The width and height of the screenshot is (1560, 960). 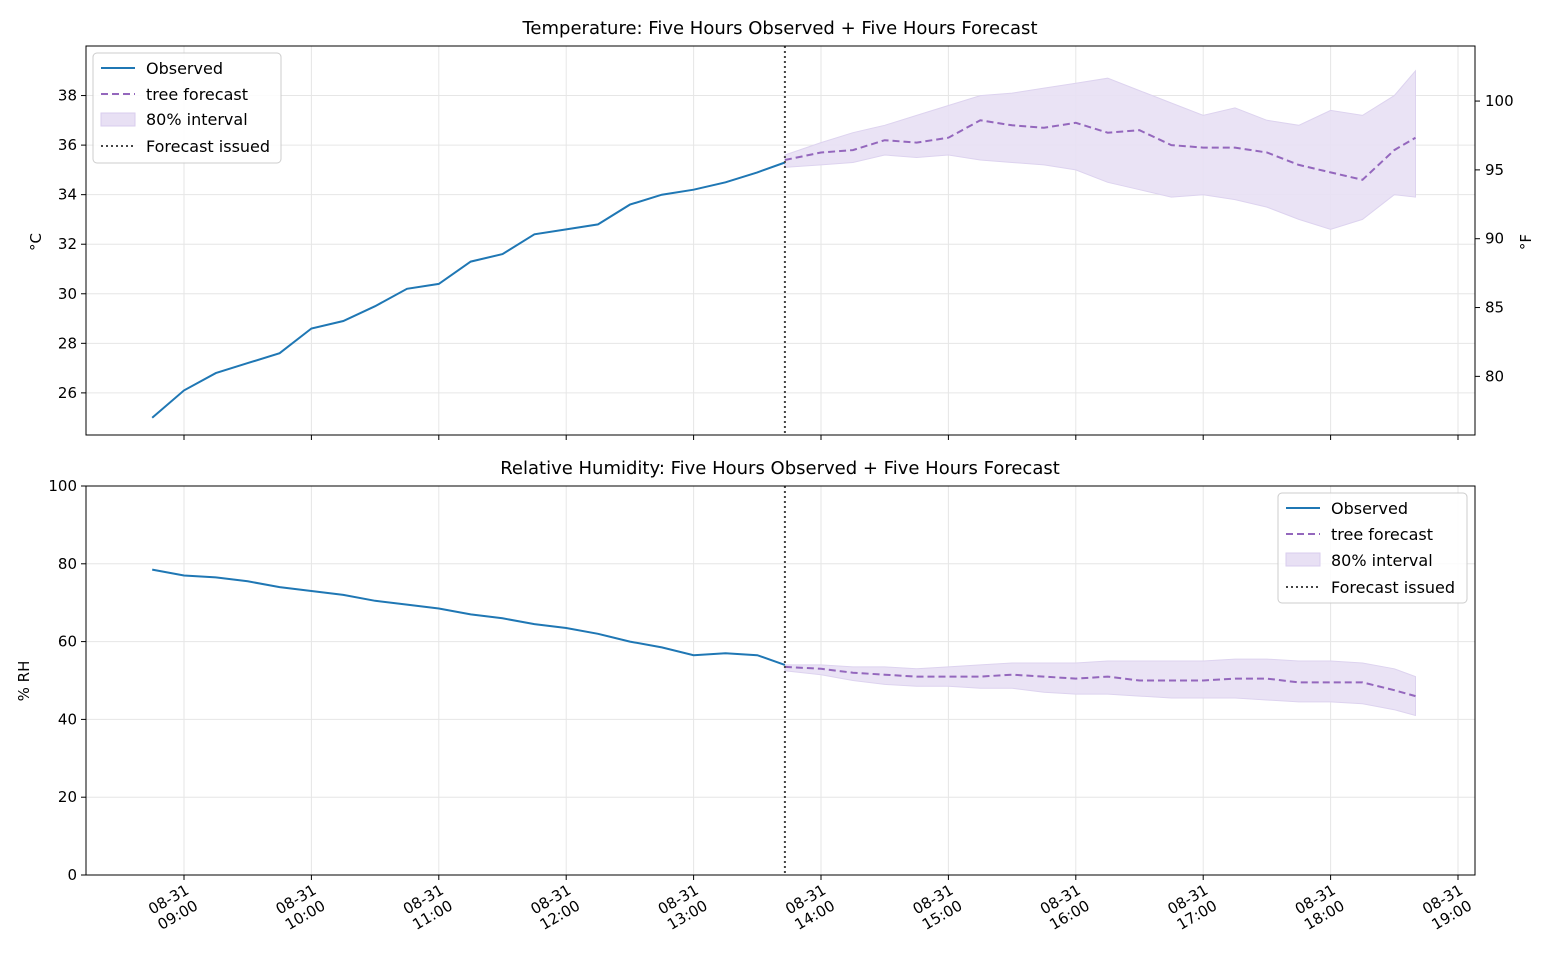 What do you see at coordinates (67, 564) in the screenshot?
I see `y-tick-label: 80` at bounding box center [67, 564].